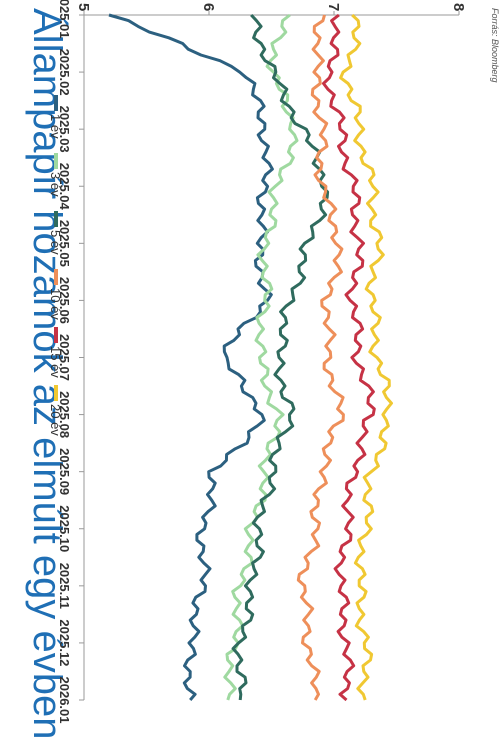 The image size is (504, 738). Describe the element at coordinates (55, 242) in the screenshot. I see `legend-label: 5 év` at that location.